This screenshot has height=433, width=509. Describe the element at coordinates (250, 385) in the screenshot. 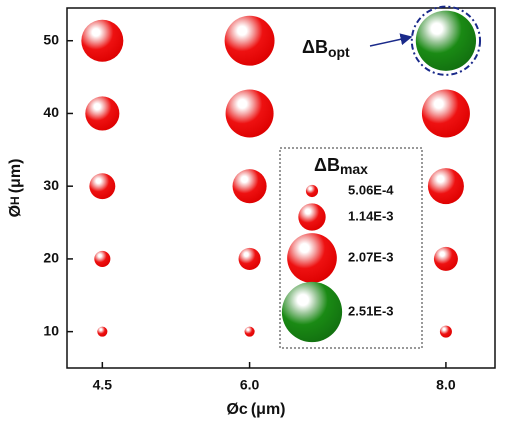

I see `x-tick-label: 6.0` at that location.